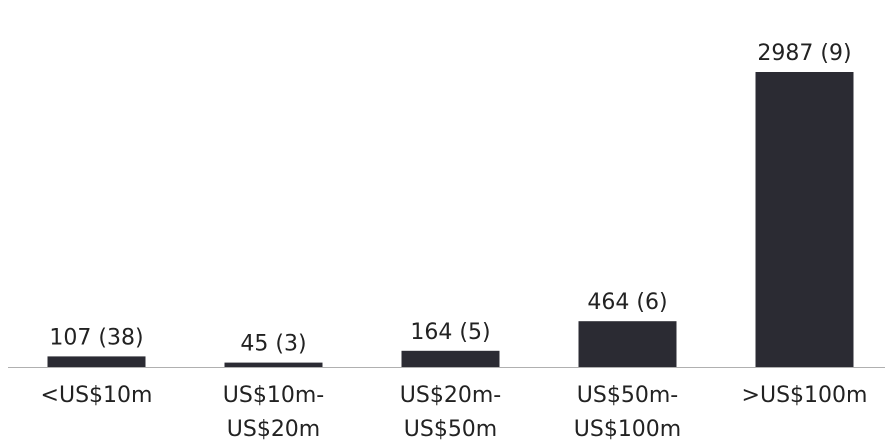  What do you see at coordinates (273, 412) in the screenshot?
I see `x-tick-label-1: US$10m- US$20m` at bounding box center [273, 412].